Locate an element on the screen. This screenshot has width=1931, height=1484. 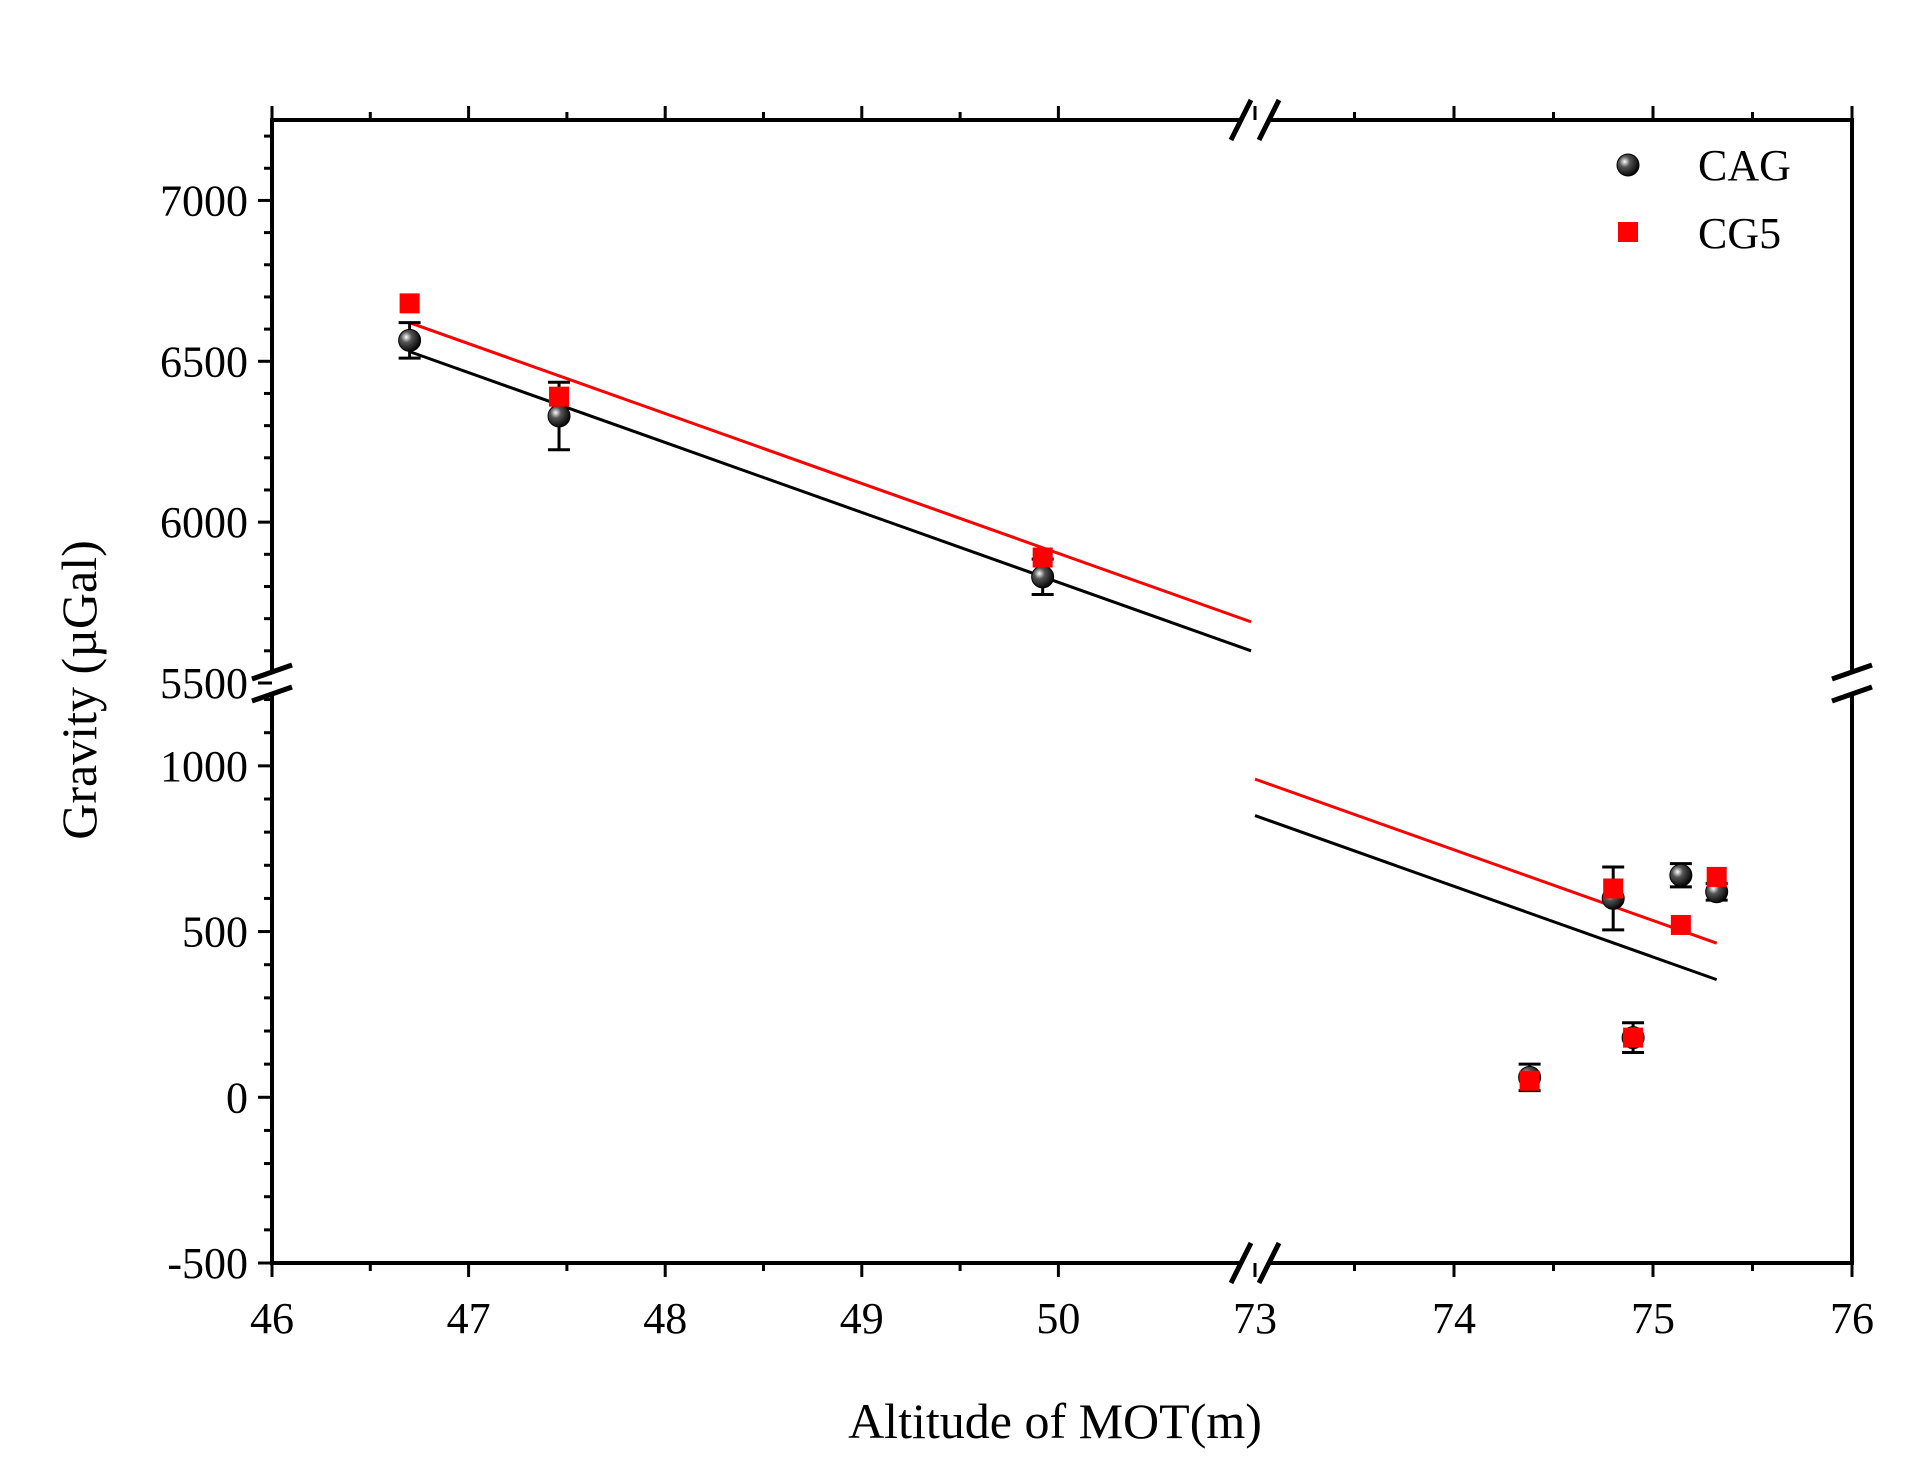
y-tick-label: 5500 is located at coordinates (204, 683).